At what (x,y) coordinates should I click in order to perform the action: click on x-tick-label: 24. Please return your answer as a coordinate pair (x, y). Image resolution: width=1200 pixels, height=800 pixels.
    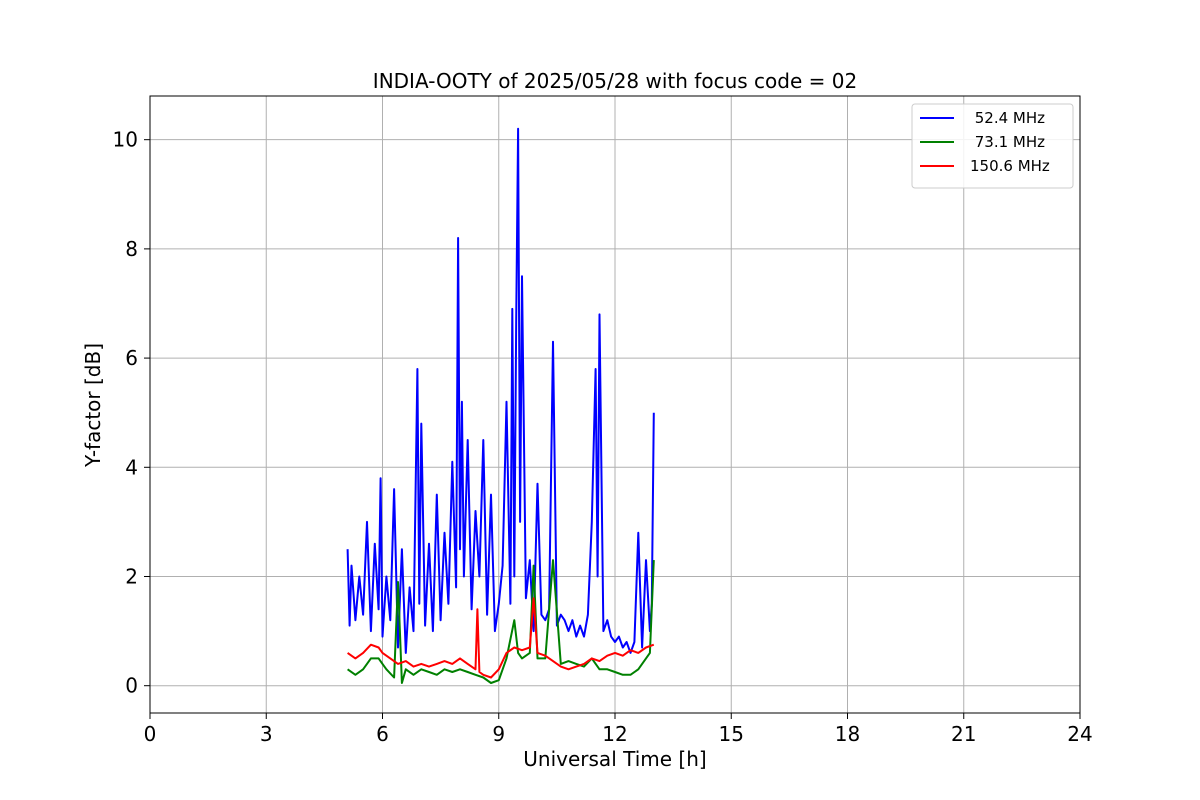
    Looking at the image, I should click on (1079, 734).